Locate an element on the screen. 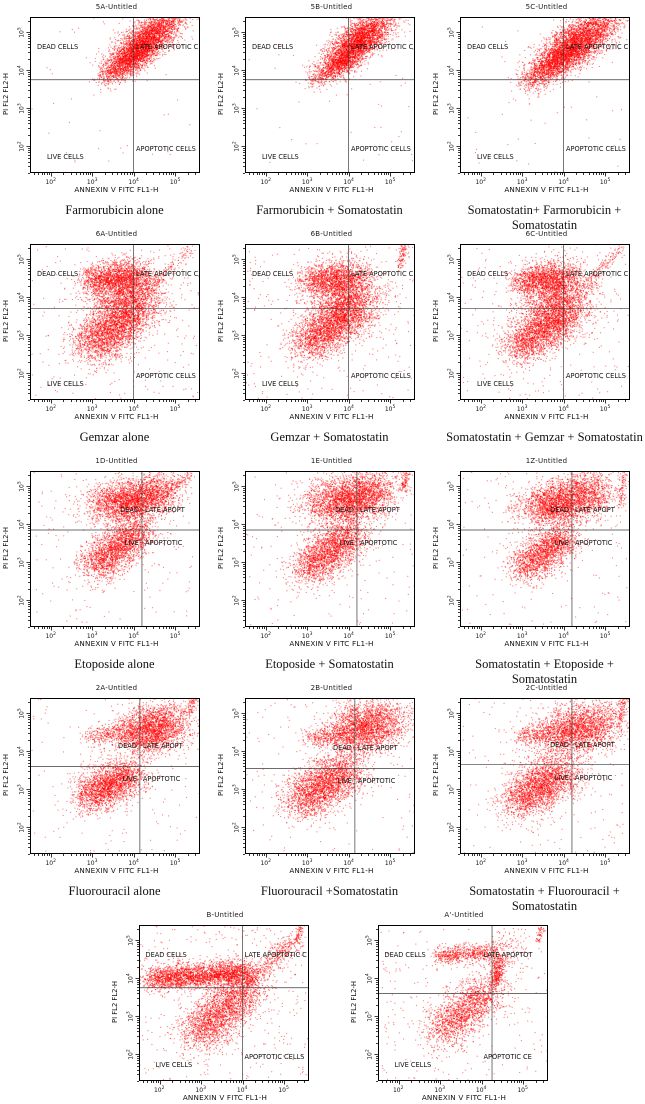 Image resolution: width=645 pixels, height=1104 pixels. y-tick-label: 104 is located at coordinates (451, 298).